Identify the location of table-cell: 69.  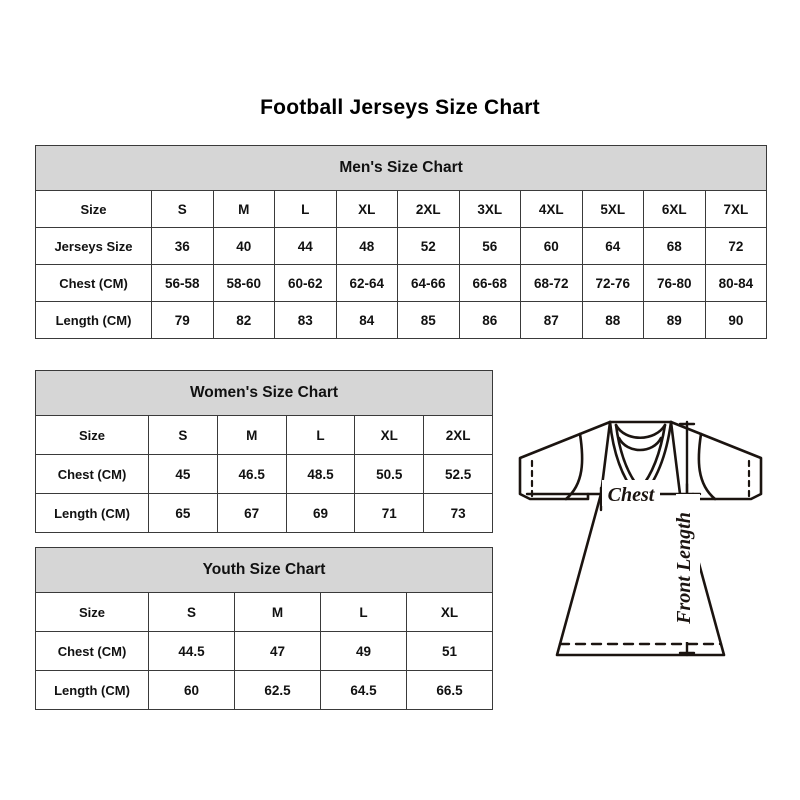
(320, 513).